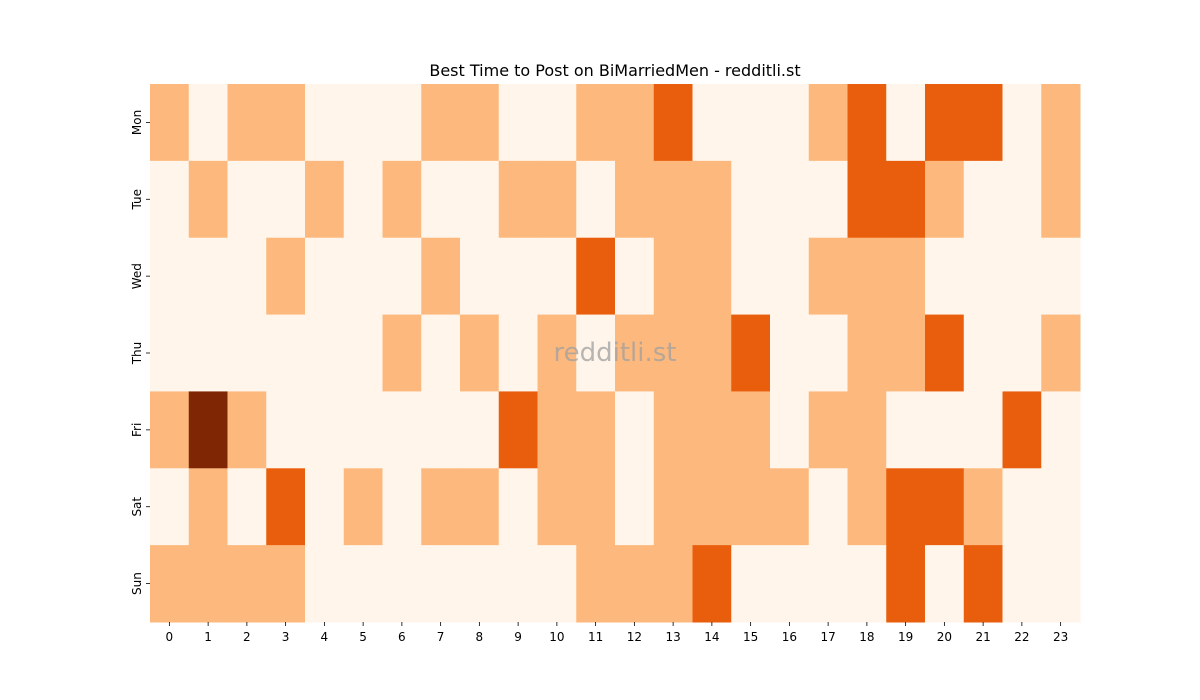 Image resolution: width=1200 pixels, height=700 pixels. What do you see at coordinates (137, 276) in the screenshot?
I see `y-tick-label-wed: Wed` at bounding box center [137, 276].